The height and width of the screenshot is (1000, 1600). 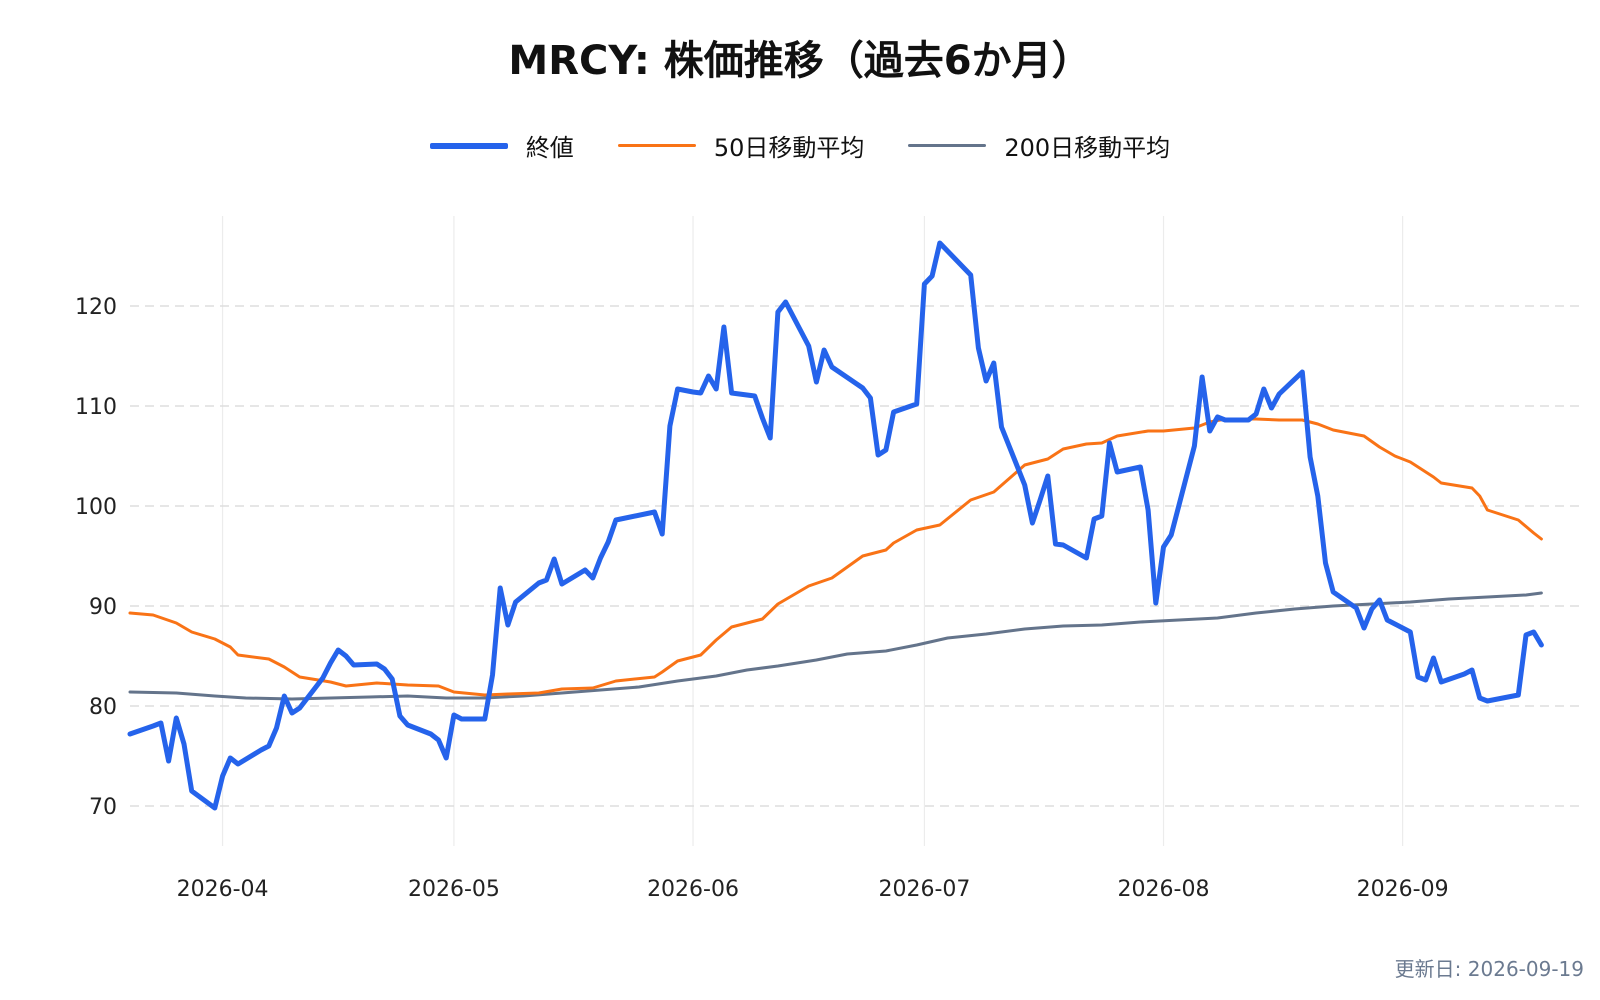 What do you see at coordinates (96, 407) in the screenshot?
I see `y-tick-label: 110` at bounding box center [96, 407].